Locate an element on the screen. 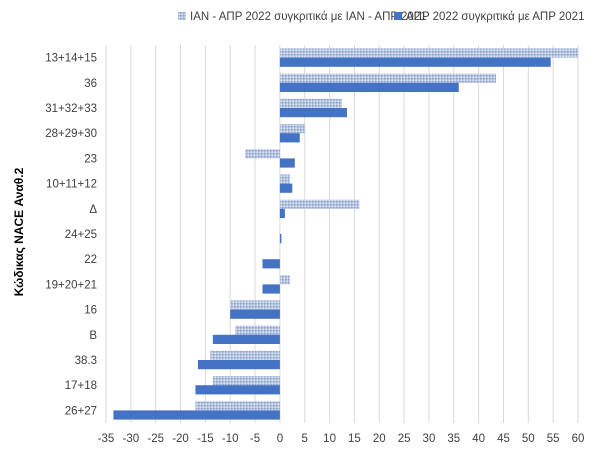  x-tick-label: 10 is located at coordinates (329, 439).